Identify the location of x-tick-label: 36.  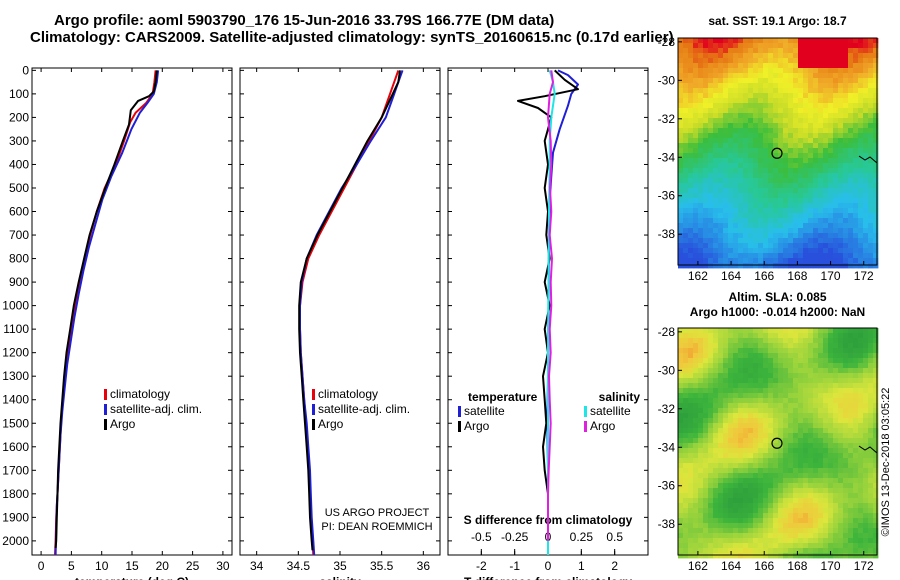
(424, 566).